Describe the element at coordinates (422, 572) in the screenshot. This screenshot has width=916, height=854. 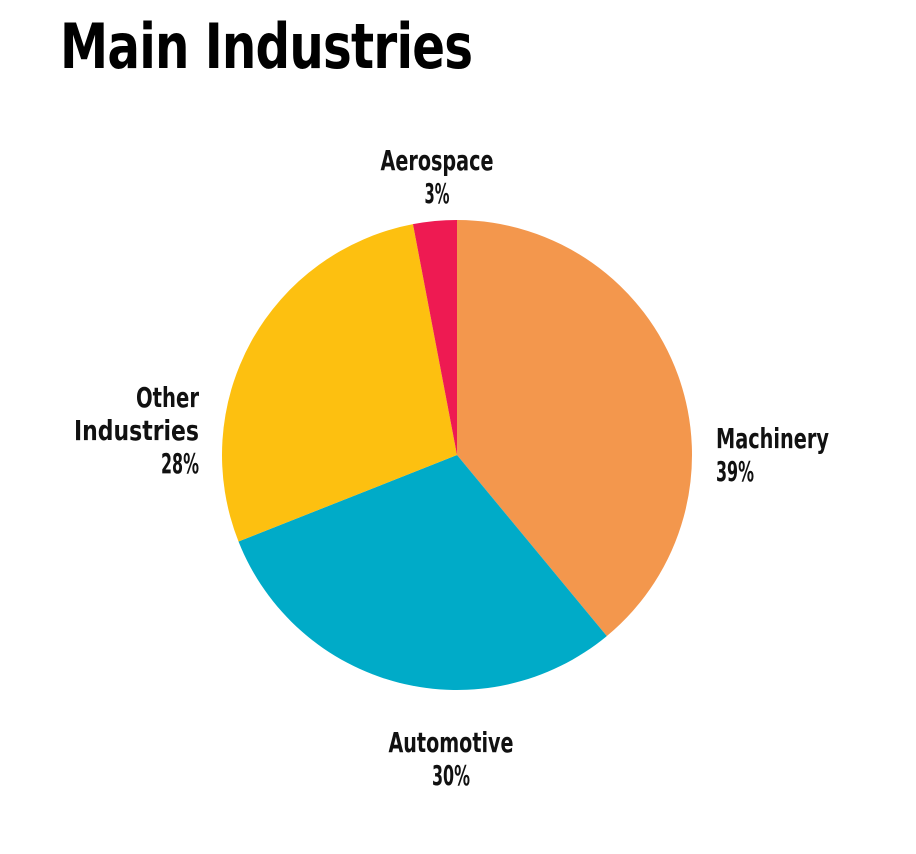
I see `pie-slice-automotive` at that location.